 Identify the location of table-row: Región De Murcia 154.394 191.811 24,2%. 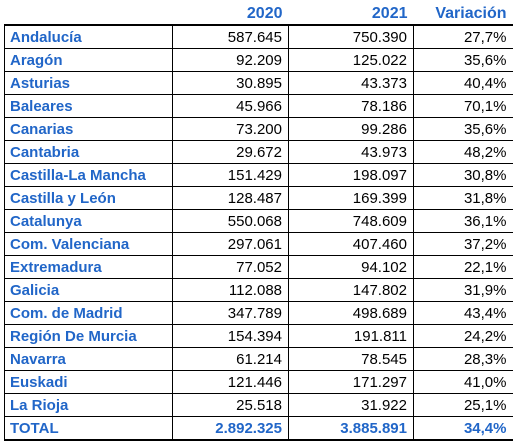
(258, 336).